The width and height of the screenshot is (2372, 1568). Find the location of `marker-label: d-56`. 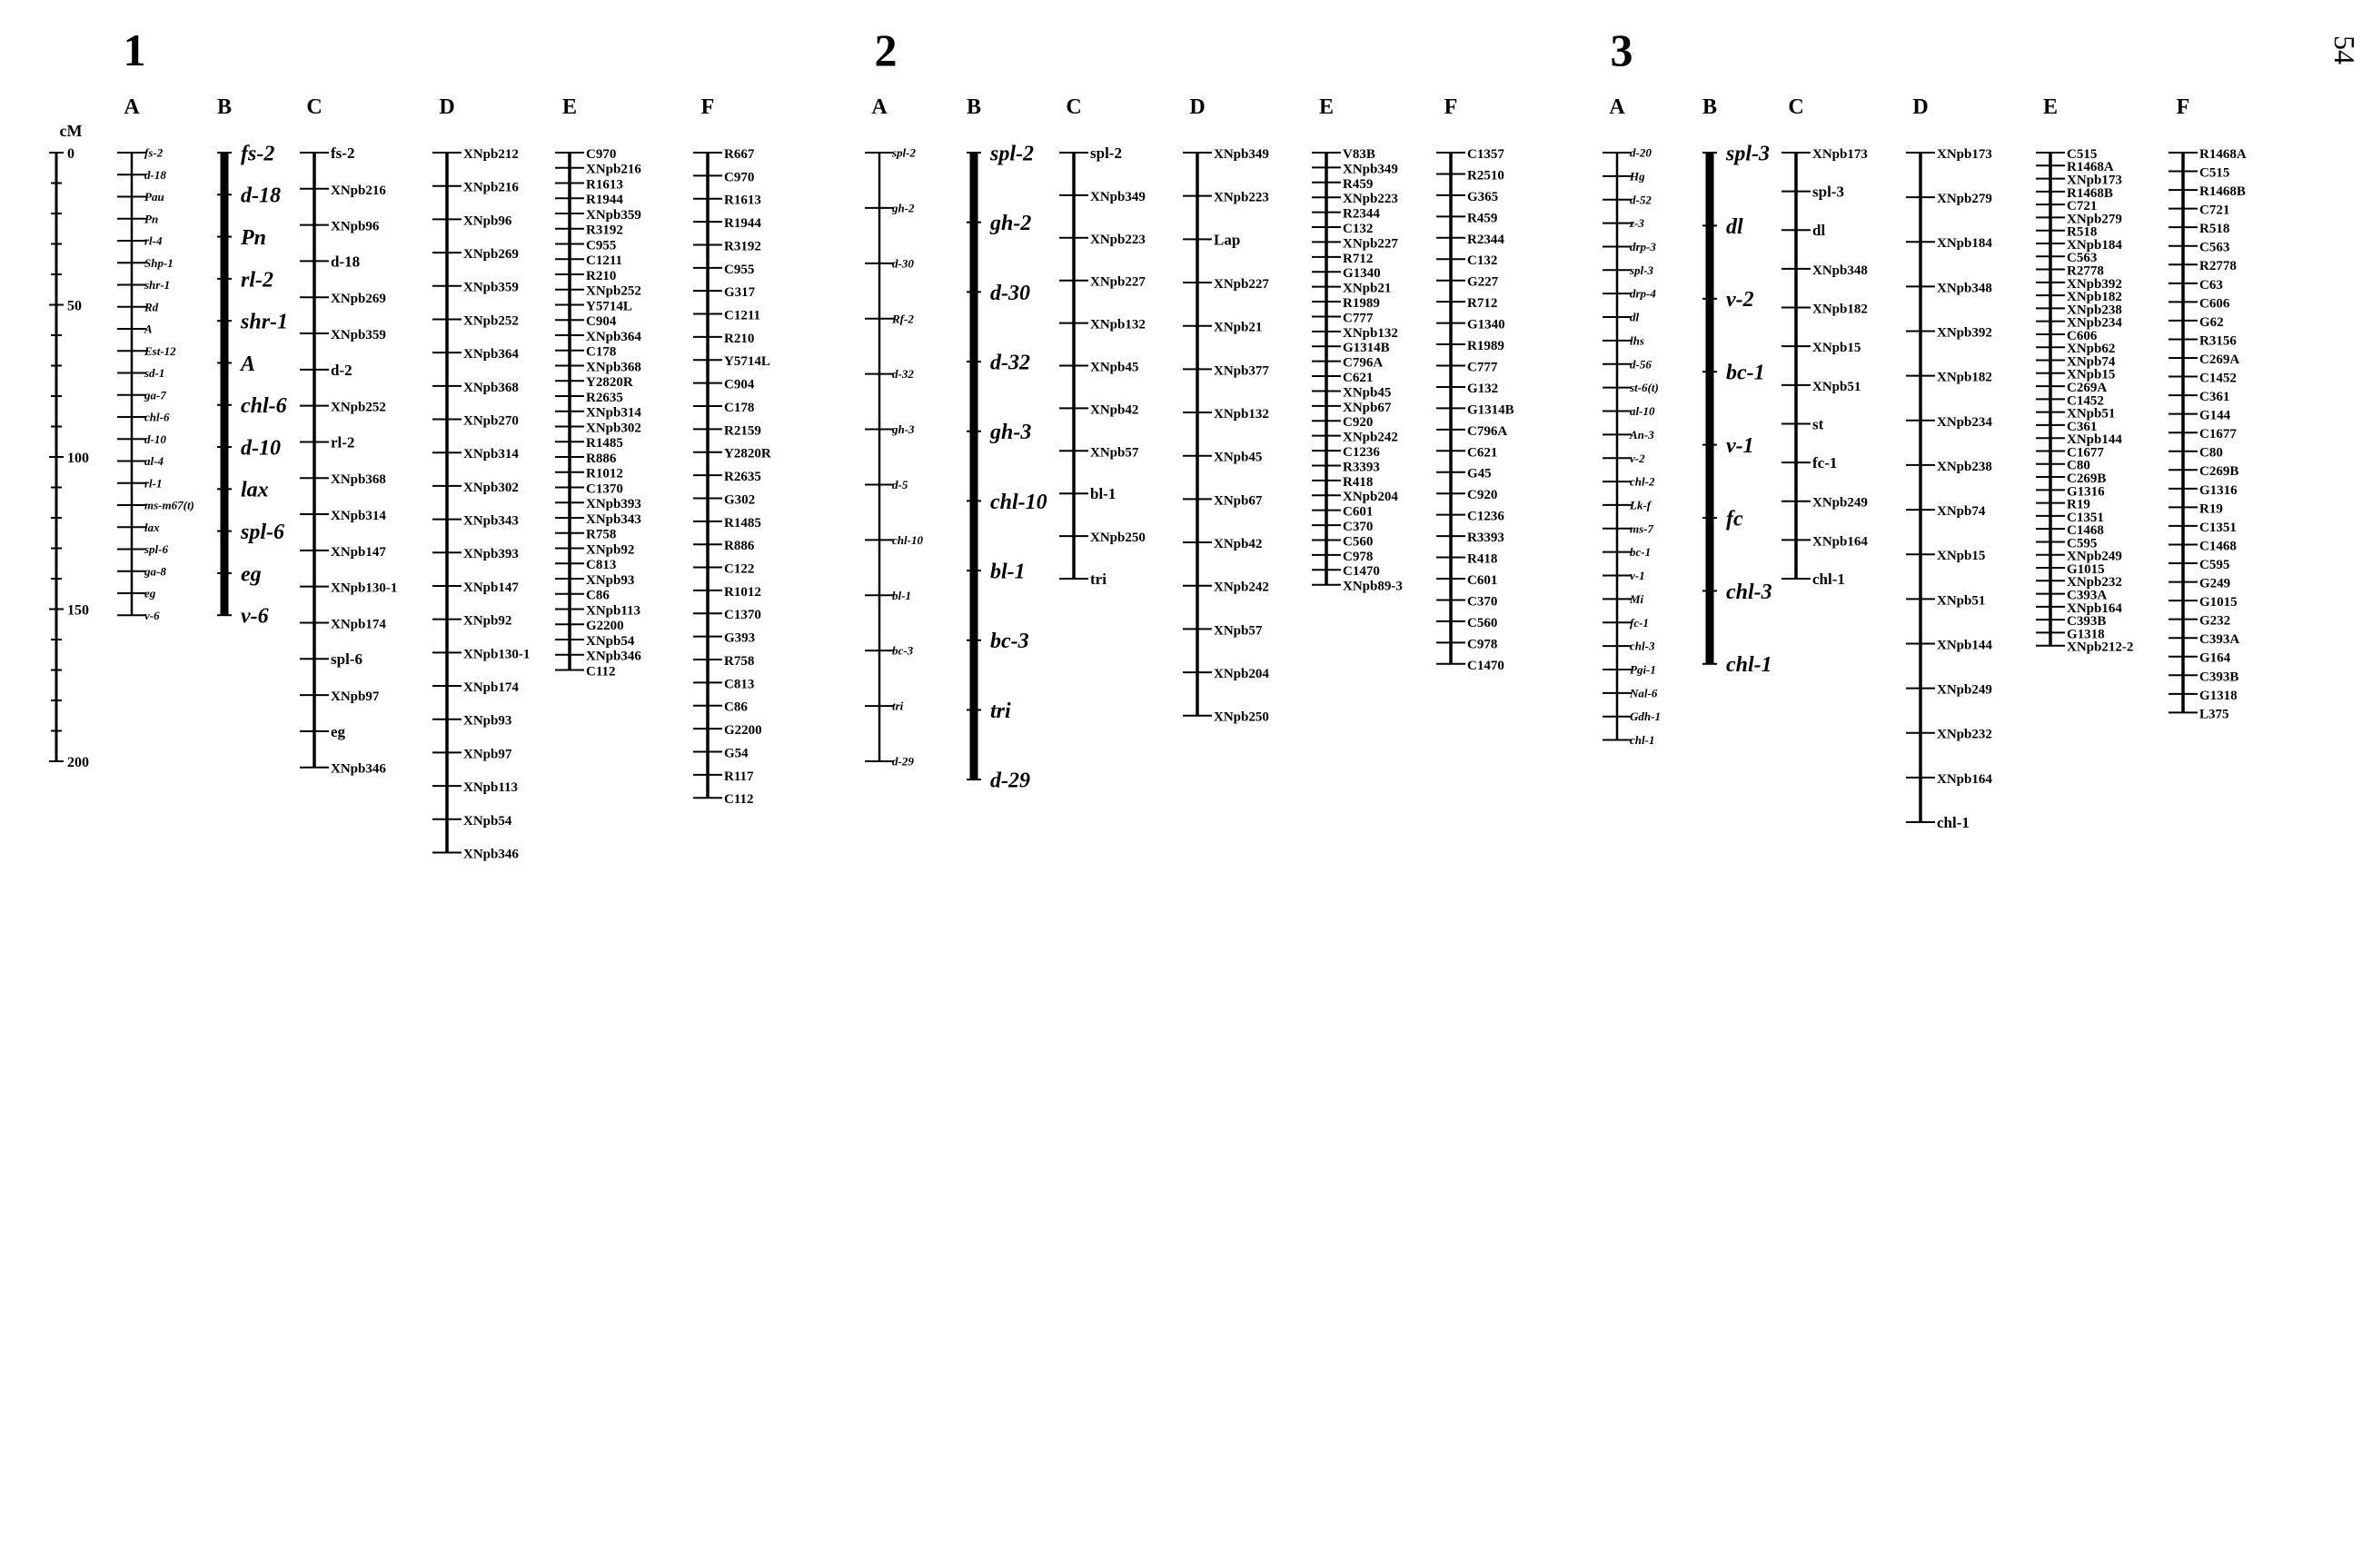

marker-label: d-56 is located at coordinates (1641, 364).